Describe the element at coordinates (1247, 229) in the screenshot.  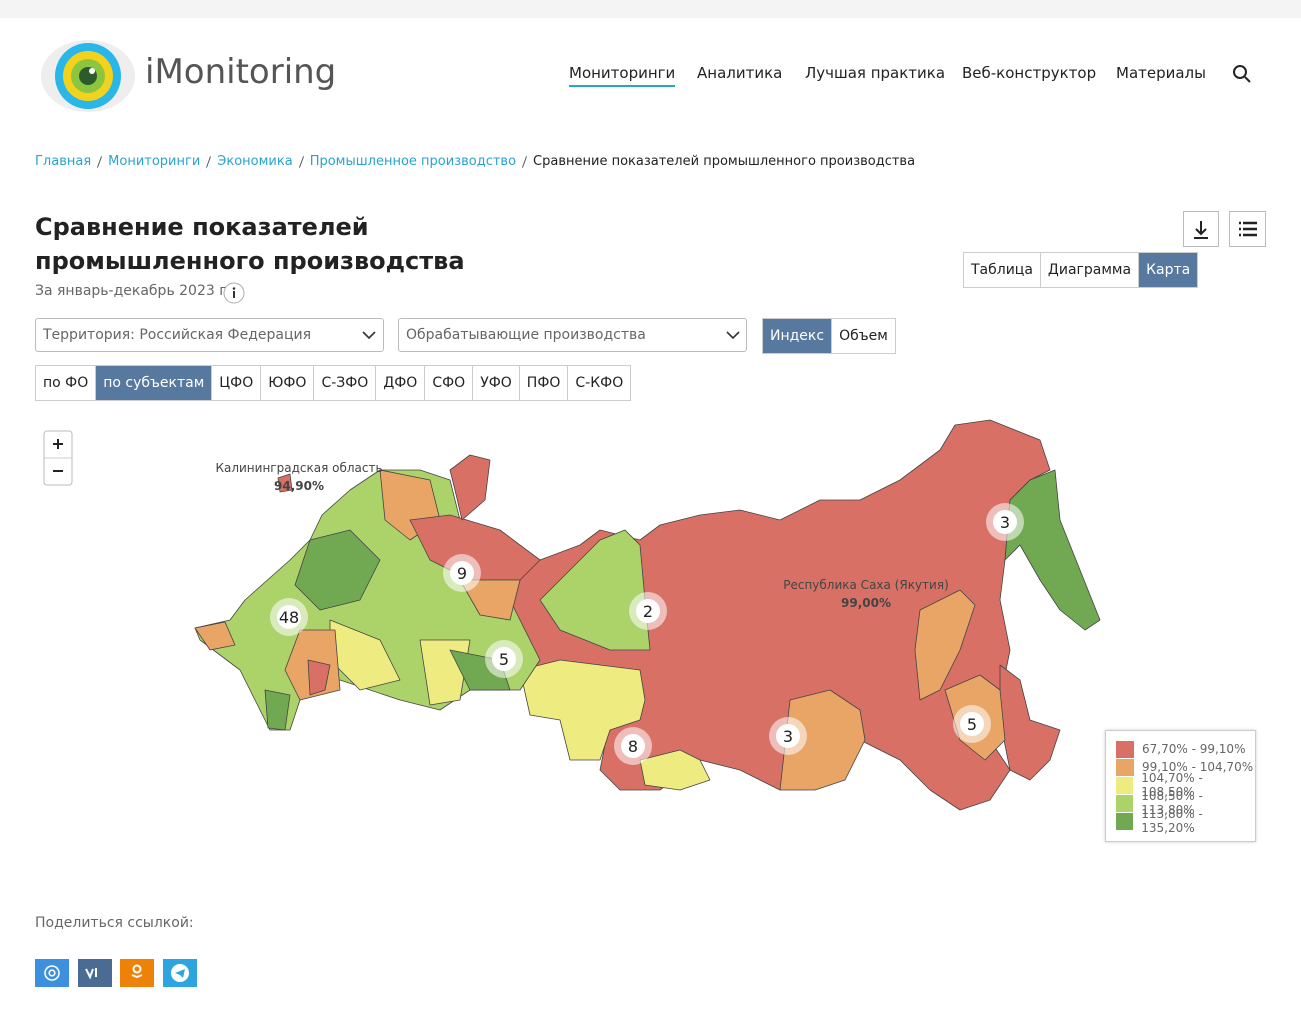
I see `menu-button` at that location.